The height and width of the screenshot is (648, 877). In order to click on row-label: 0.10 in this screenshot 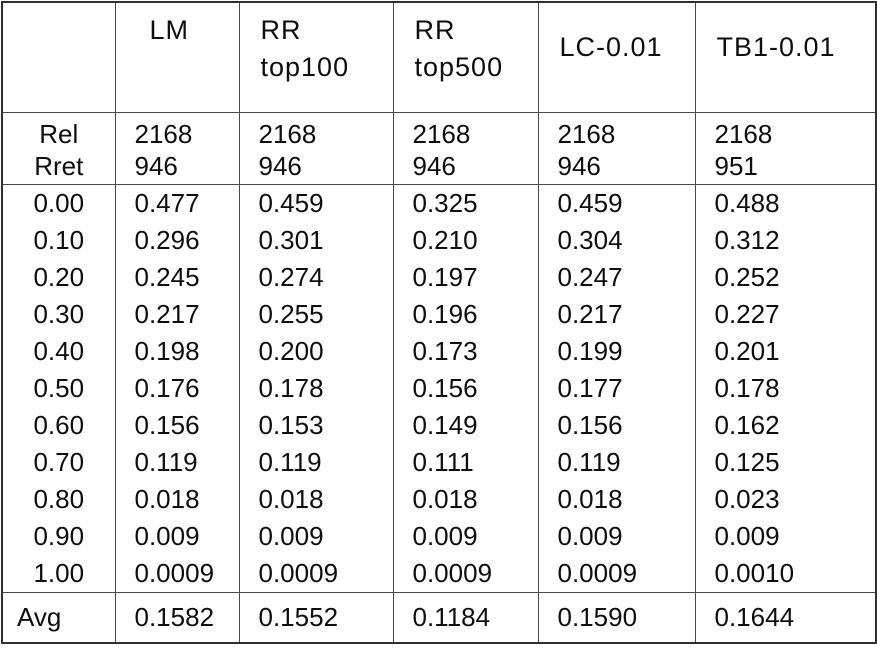, I will do `click(58, 240)`.